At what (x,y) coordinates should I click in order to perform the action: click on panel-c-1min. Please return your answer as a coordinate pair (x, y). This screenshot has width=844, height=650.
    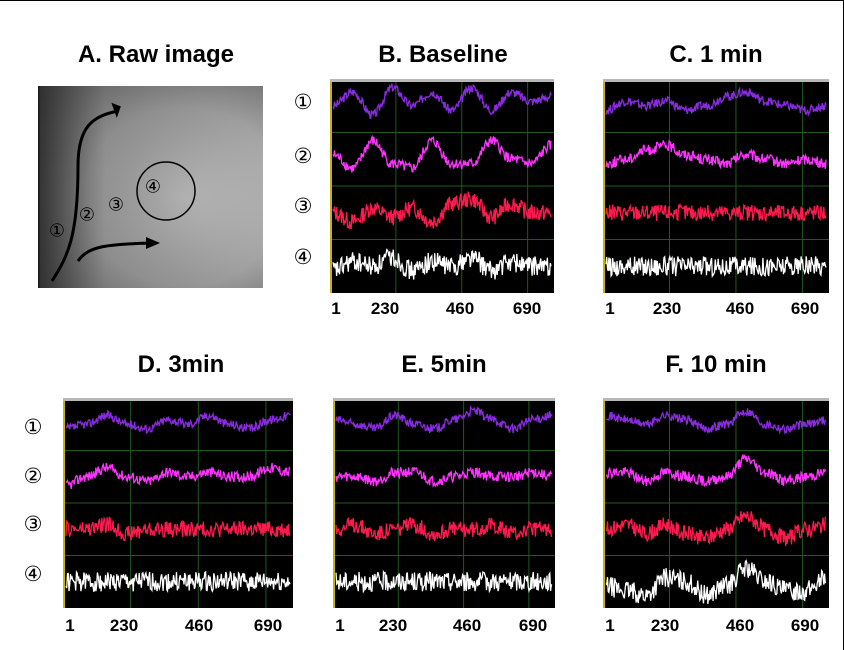
    Looking at the image, I should click on (716, 186).